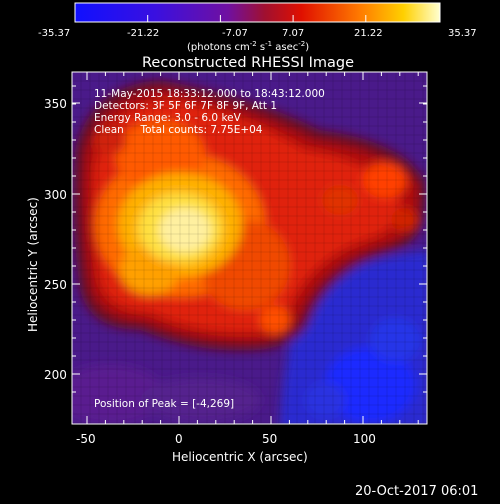 The height and width of the screenshot is (504, 500). I want to click on y-tick-label: 300, so click(55, 195).